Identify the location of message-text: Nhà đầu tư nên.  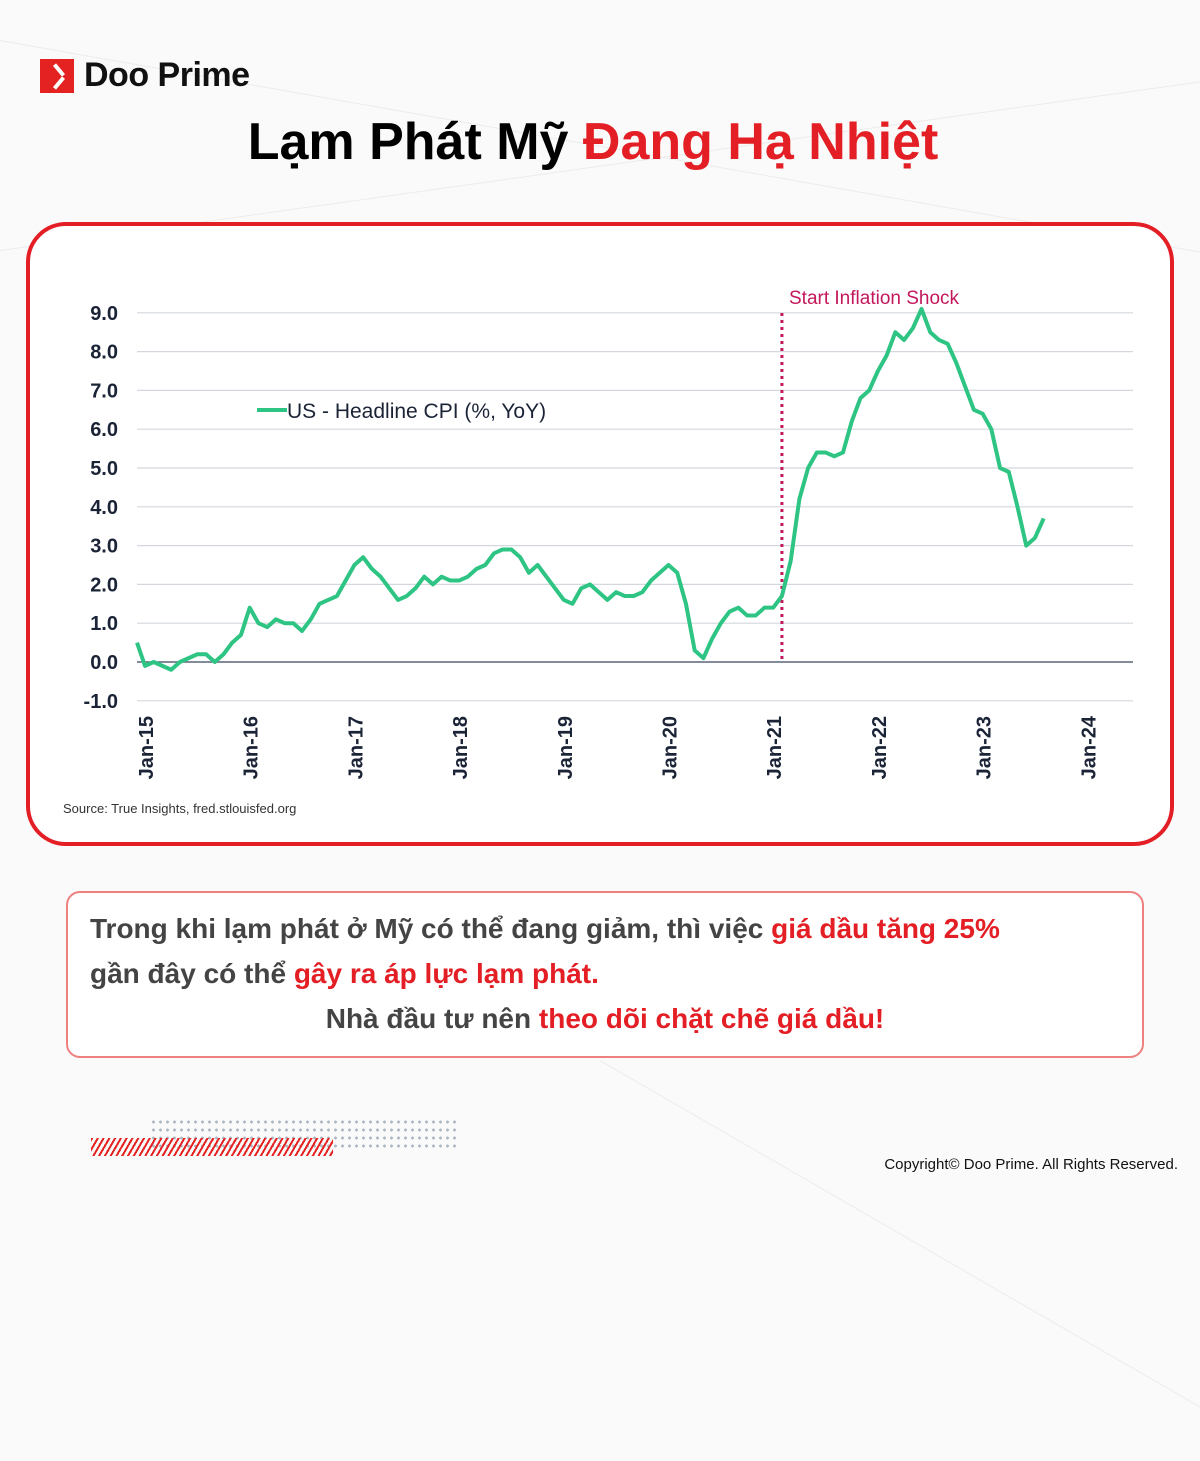
(432, 1018).